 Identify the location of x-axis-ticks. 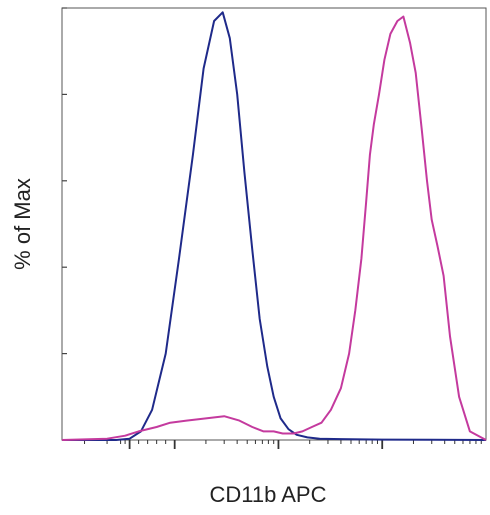
(283, 444).